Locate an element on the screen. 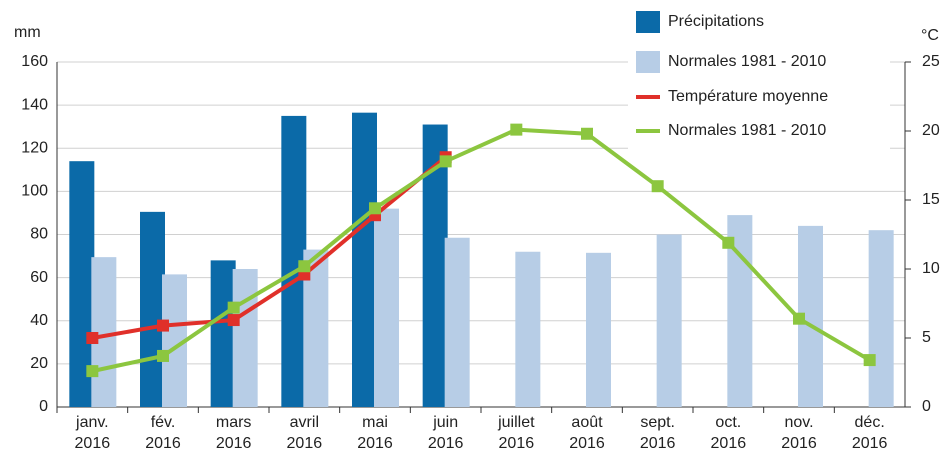 Image resolution: width=949 pixels, height=455 pixels. y2-unit: °C is located at coordinates (930, 35).